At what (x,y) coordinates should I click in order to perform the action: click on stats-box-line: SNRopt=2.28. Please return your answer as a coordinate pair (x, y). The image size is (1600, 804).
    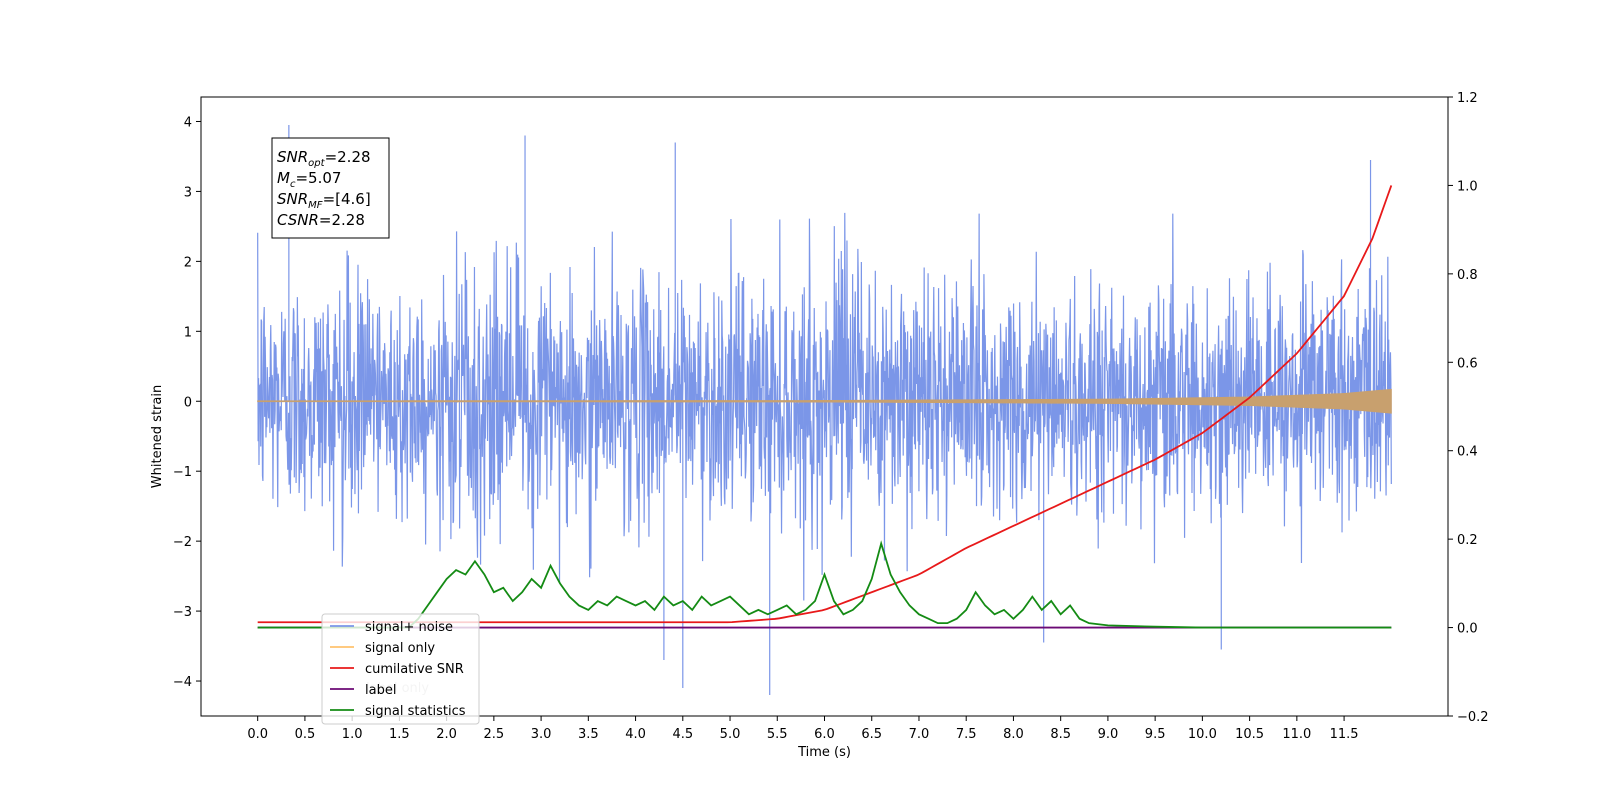
    Looking at the image, I should click on (324, 158).